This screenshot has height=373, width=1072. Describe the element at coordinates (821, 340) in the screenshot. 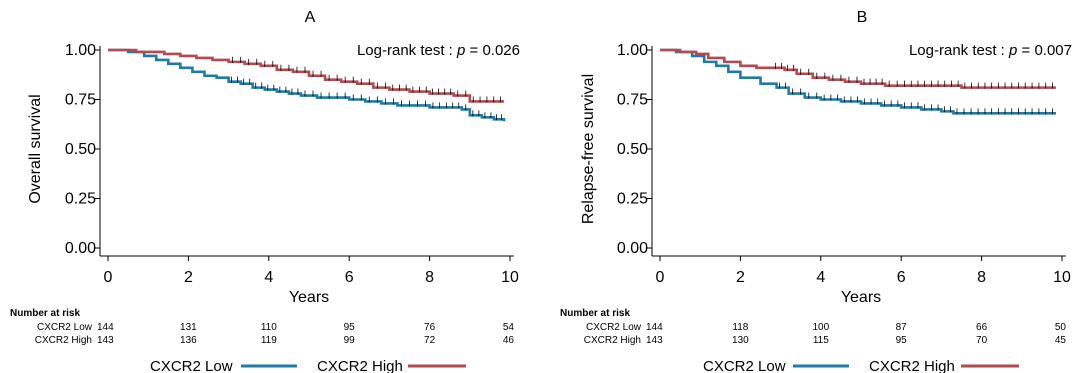

I see `risk-value: 115` at that location.